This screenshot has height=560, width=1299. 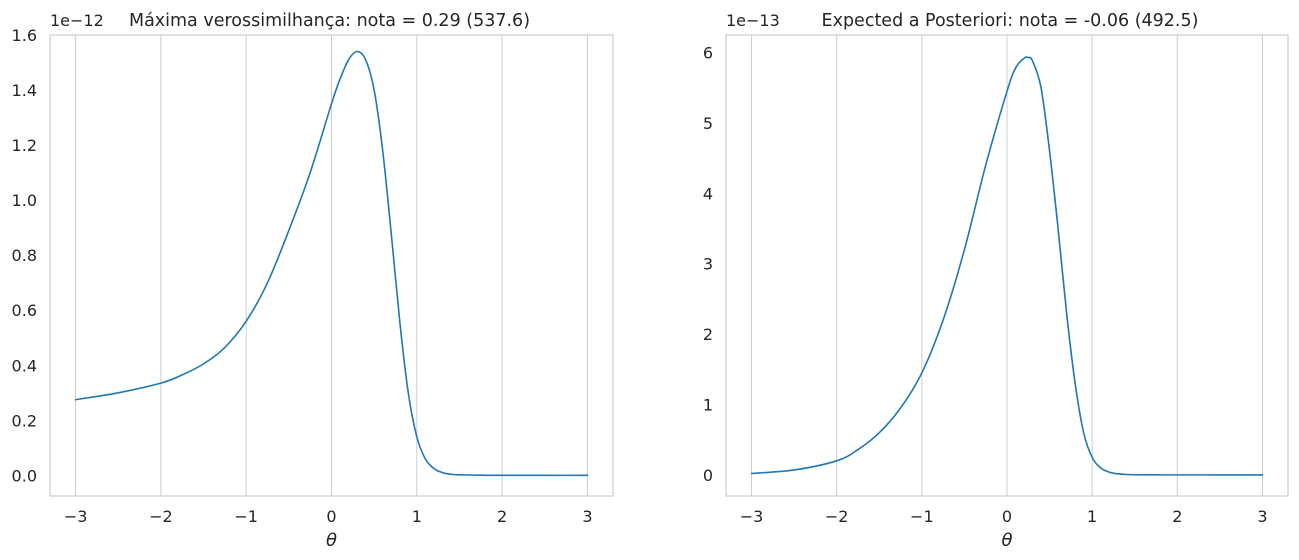 I want to click on y-offset-label: 1e−13, so click(x=753, y=20).